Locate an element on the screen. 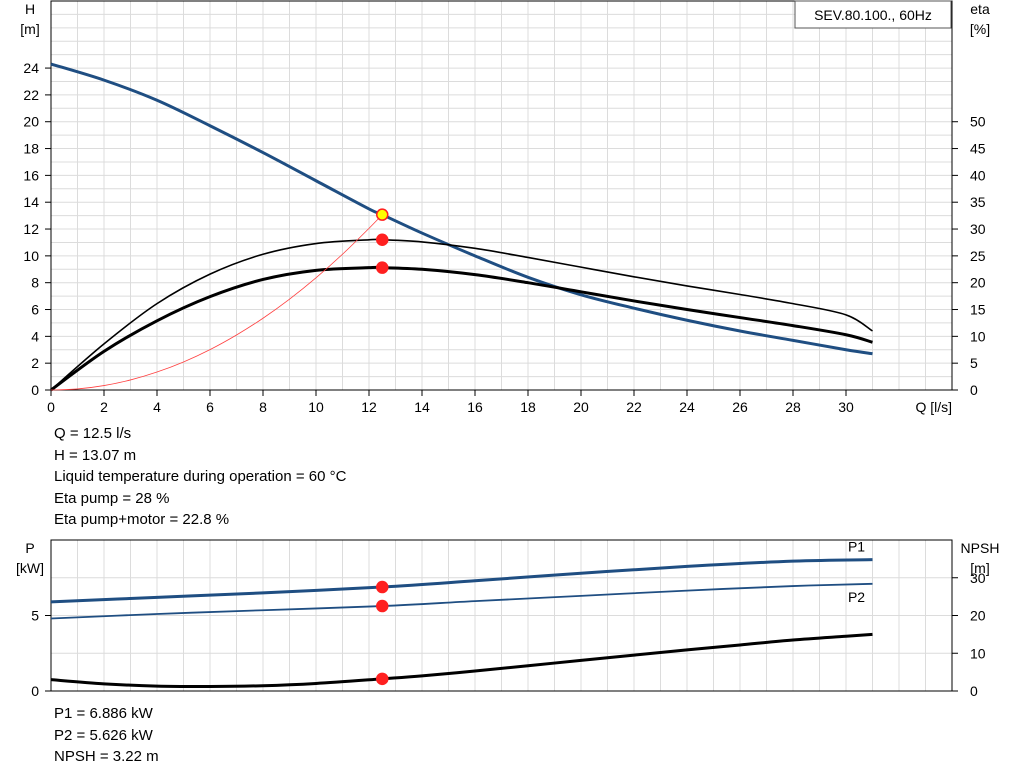 This screenshot has width=1024, height=781. y2-tick-label: 25 is located at coordinates (978, 256).